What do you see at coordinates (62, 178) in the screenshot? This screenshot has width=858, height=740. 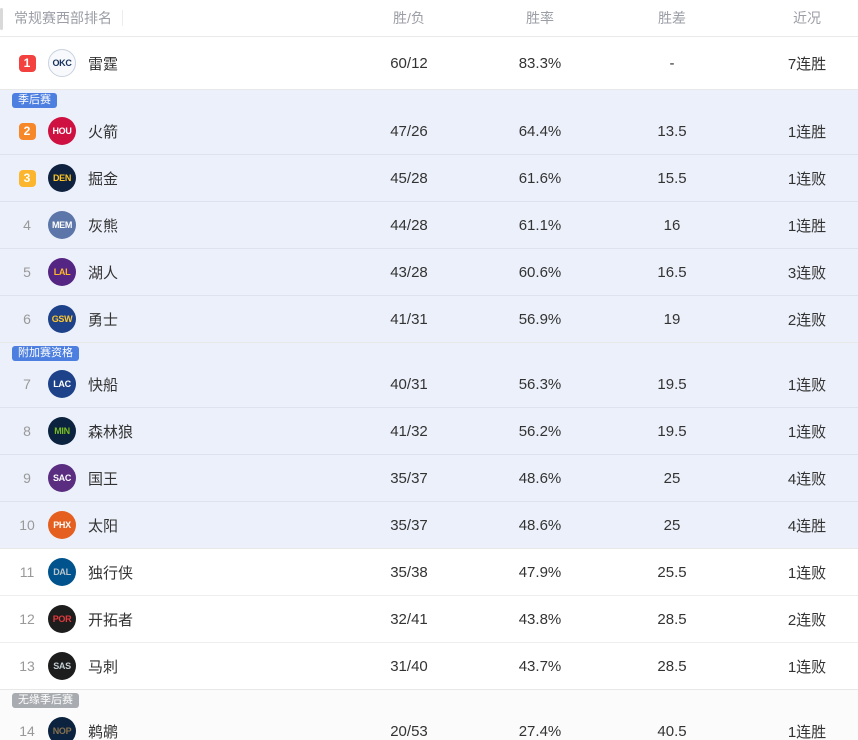 I see `team-logo-icon: DEN` at bounding box center [62, 178].